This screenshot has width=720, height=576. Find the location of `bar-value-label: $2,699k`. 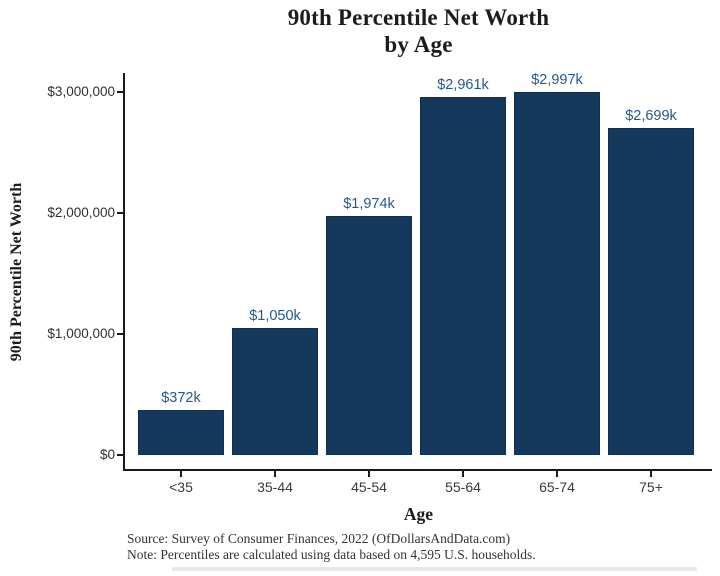

bar-value-label: $2,699k is located at coordinates (651, 116).